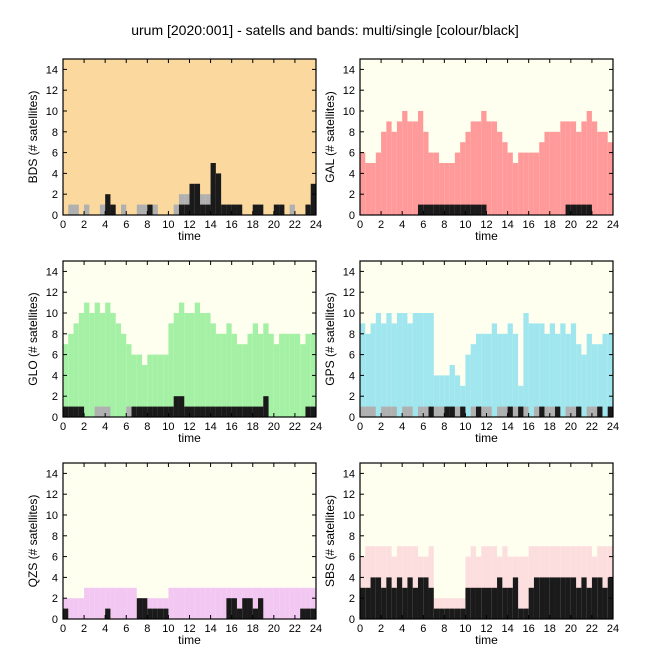 This screenshot has width=650, height=671. What do you see at coordinates (189, 236) in the screenshot?
I see `bds-xlabel: time` at bounding box center [189, 236].